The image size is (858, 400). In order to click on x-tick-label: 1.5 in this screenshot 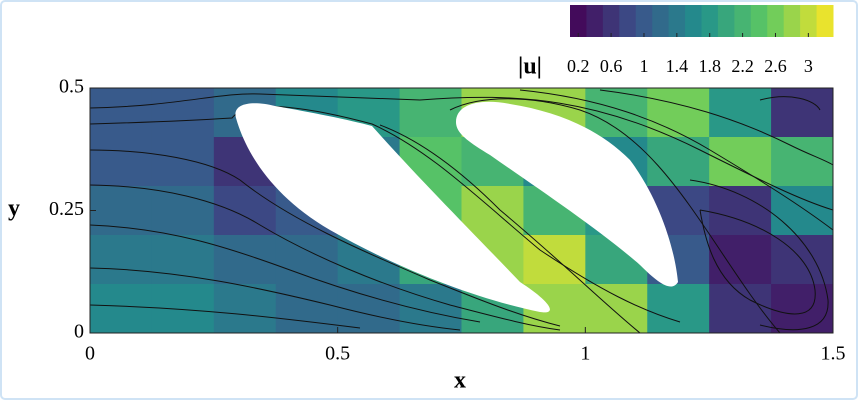, I will do `click(833, 354)`.